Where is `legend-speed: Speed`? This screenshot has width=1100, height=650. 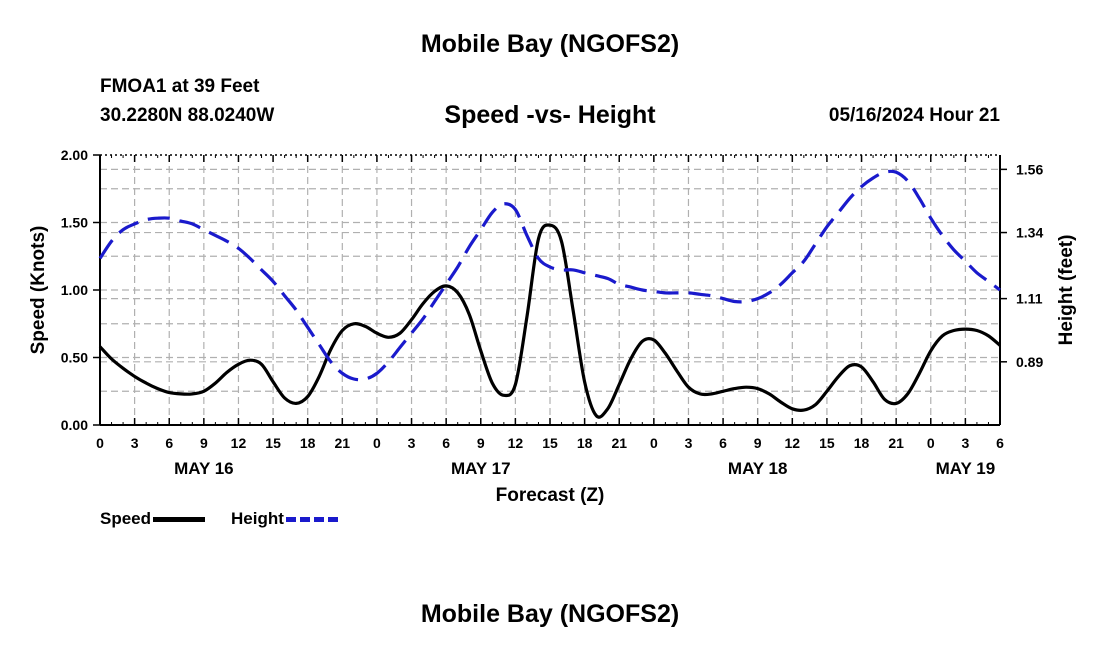 legend-speed: Speed is located at coordinates (153, 519).